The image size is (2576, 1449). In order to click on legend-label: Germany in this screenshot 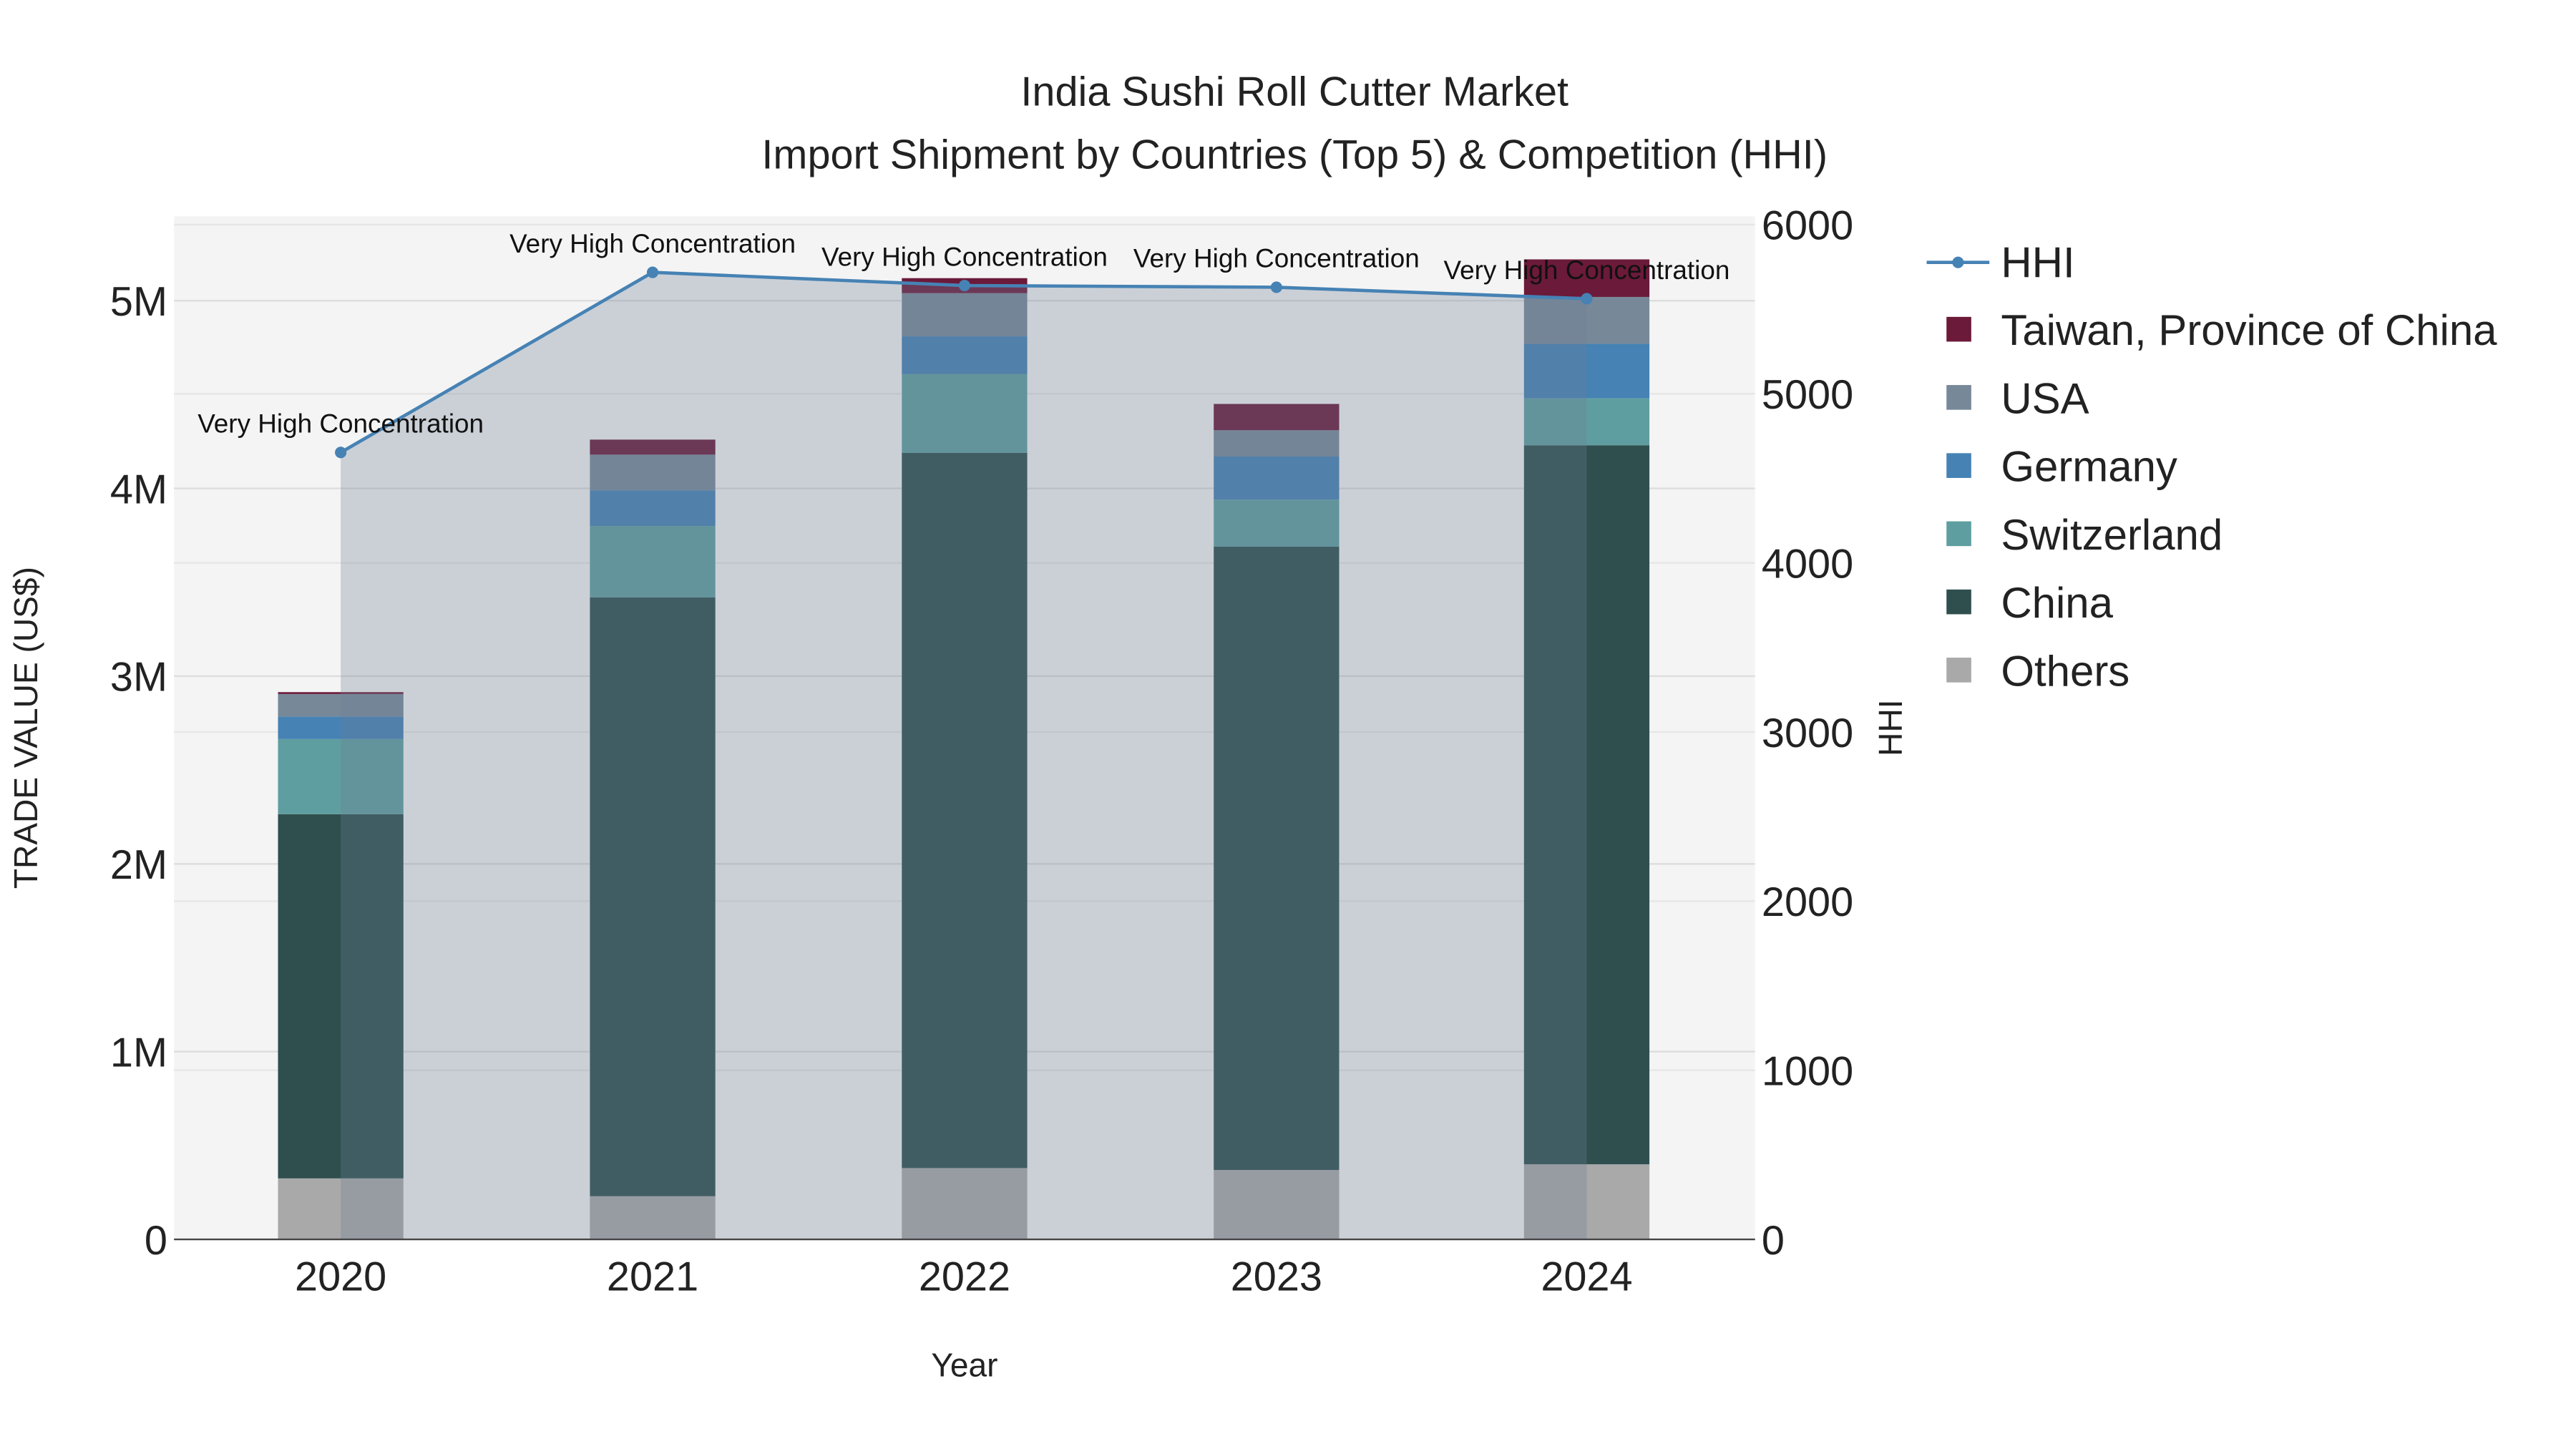, I will do `click(2089, 467)`.